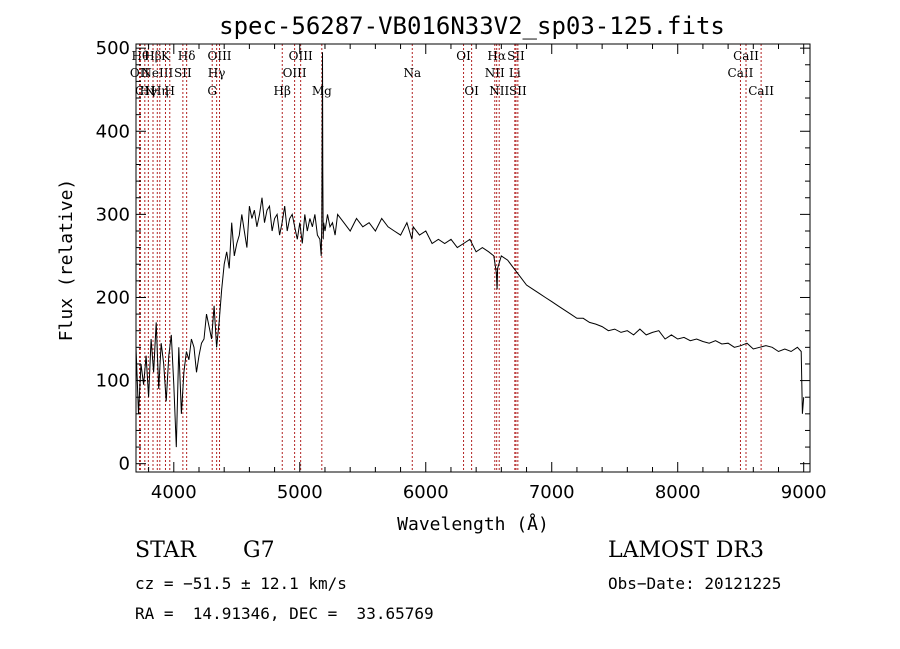  What do you see at coordinates (113, 48) in the screenshot?
I see `y-tick-label: 500` at bounding box center [113, 48].